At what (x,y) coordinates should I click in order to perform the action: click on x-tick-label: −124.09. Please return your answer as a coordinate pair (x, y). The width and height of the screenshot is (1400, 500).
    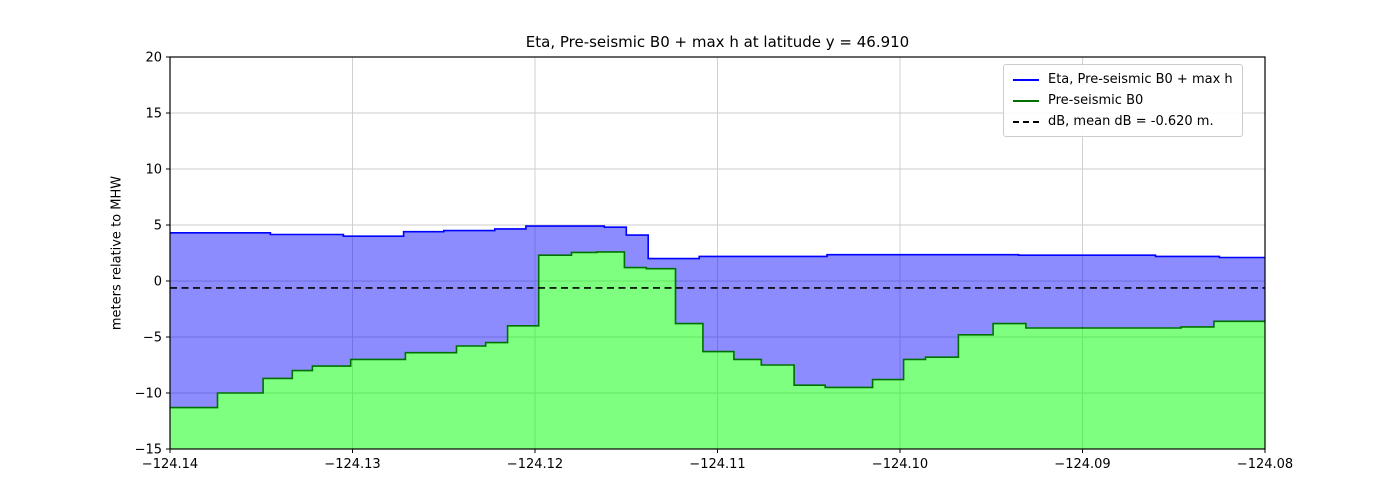
    Looking at the image, I should click on (1082, 464).